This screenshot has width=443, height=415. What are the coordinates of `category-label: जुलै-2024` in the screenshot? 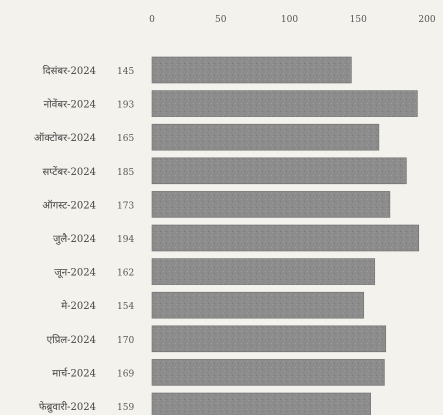 It's located at (74, 239).